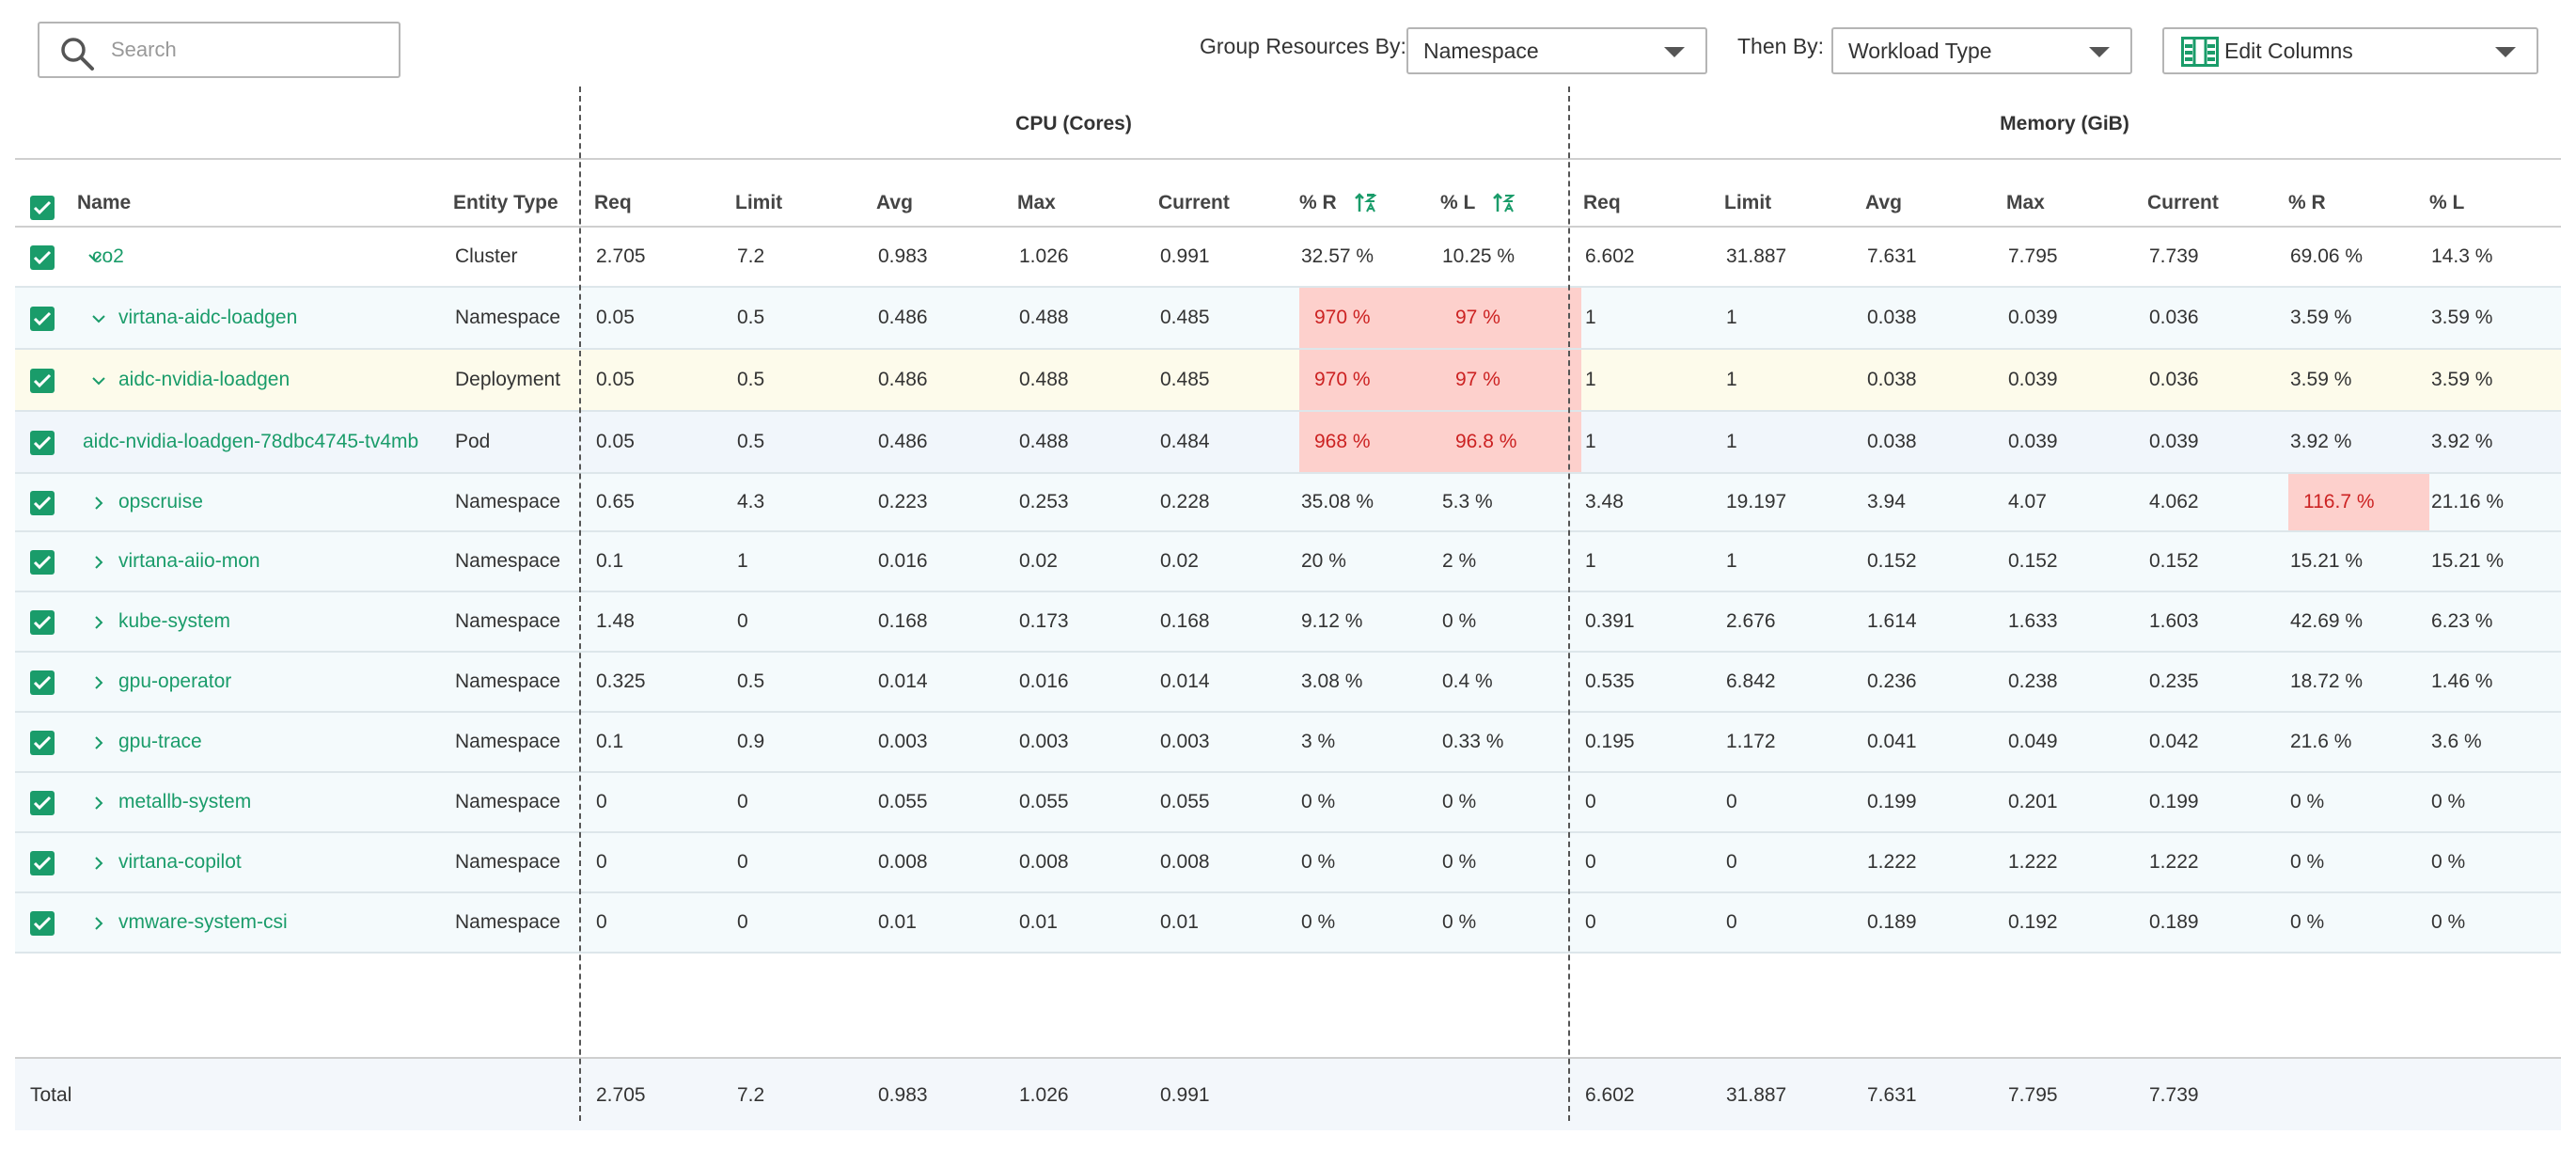 The width and height of the screenshot is (2576, 1151). What do you see at coordinates (759, 202) in the screenshot?
I see `column-cpu-limit: Limit` at bounding box center [759, 202].